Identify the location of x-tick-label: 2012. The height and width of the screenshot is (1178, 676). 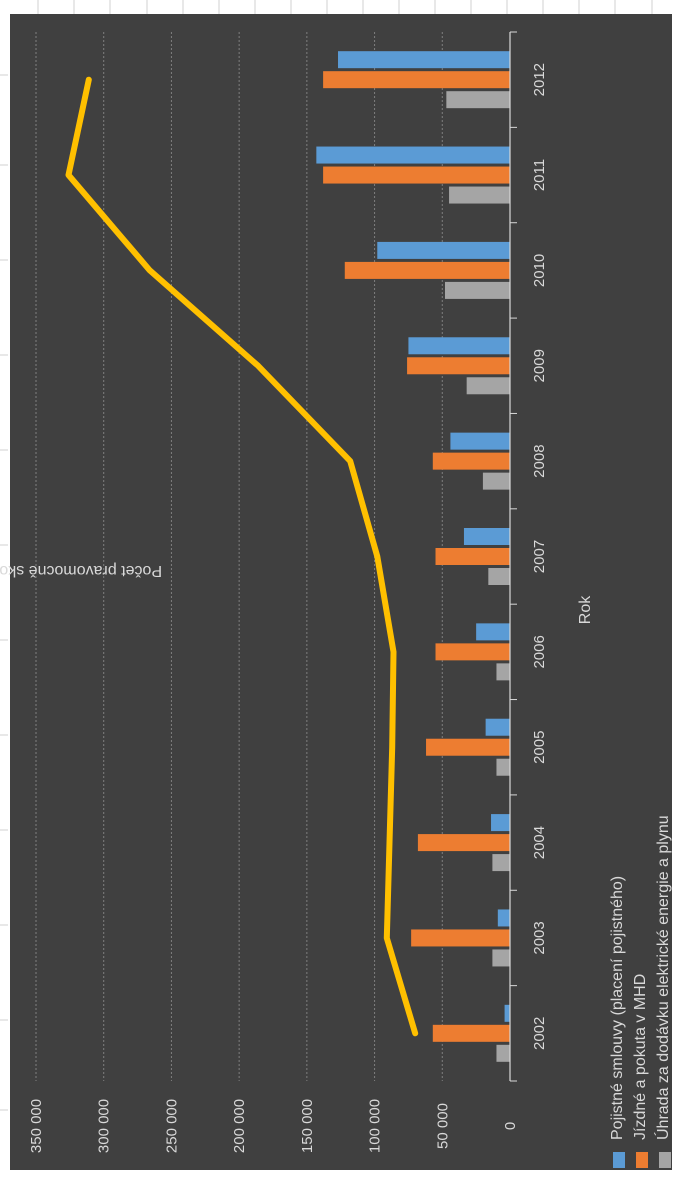
(539, 79).